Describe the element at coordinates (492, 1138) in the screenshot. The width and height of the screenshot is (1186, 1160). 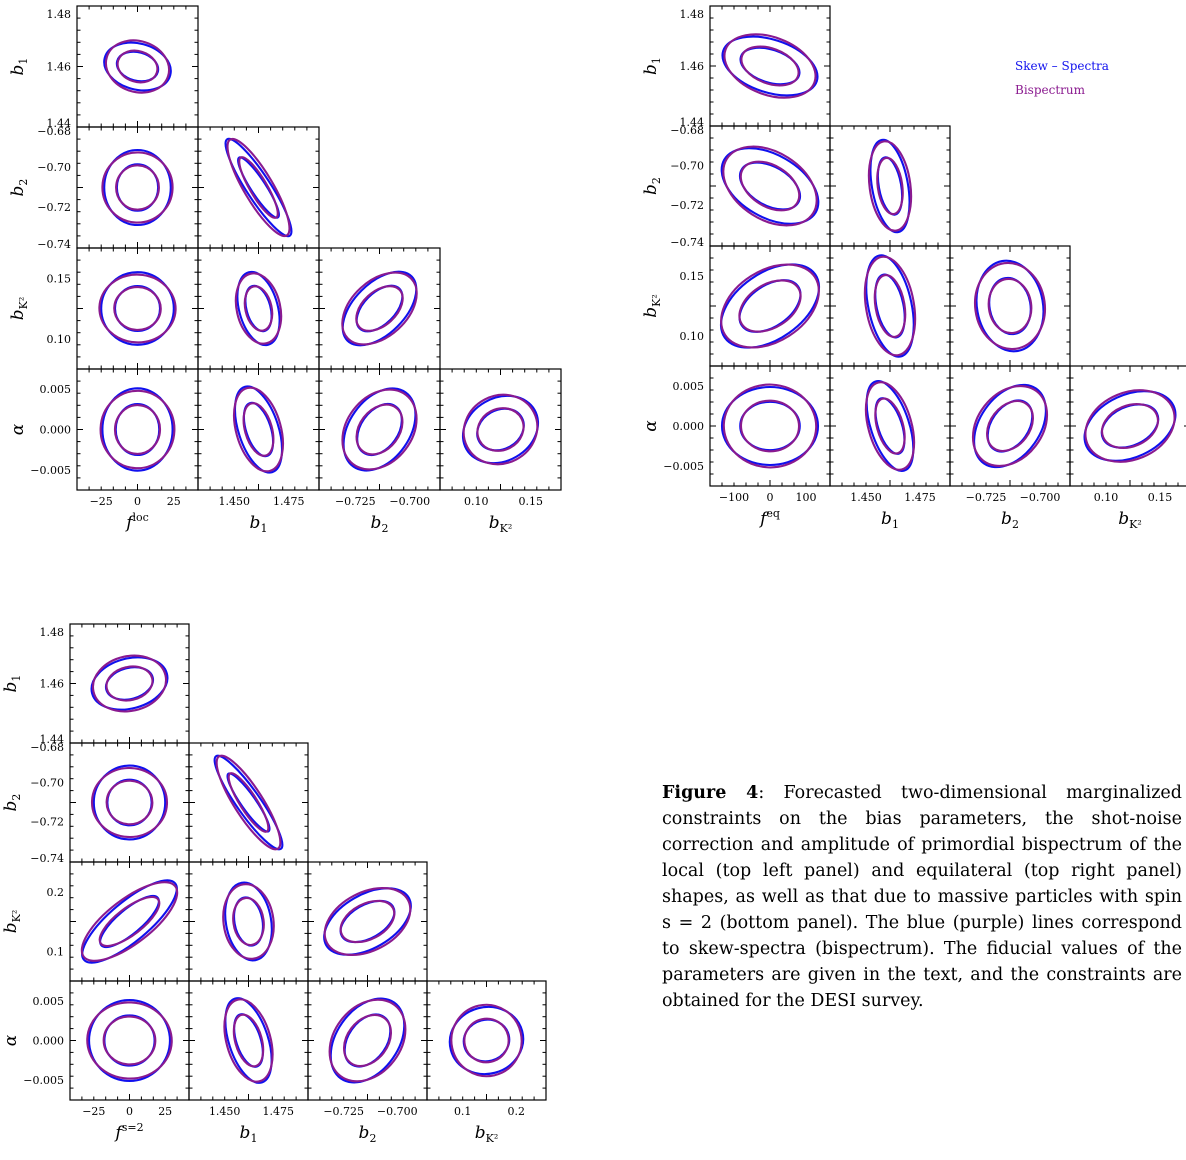
I see `x-axis-label-sub: K²` at that location.